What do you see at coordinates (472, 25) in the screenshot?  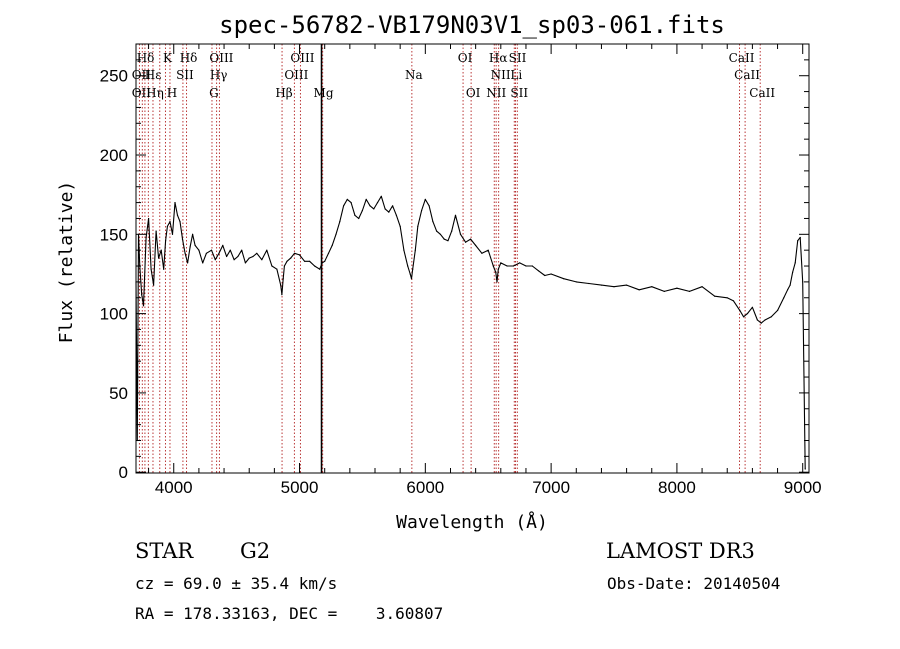 I see `chart-title: spec-56782-VB179N03V1_sp03-061.fits` at bounding box center [472, 25].